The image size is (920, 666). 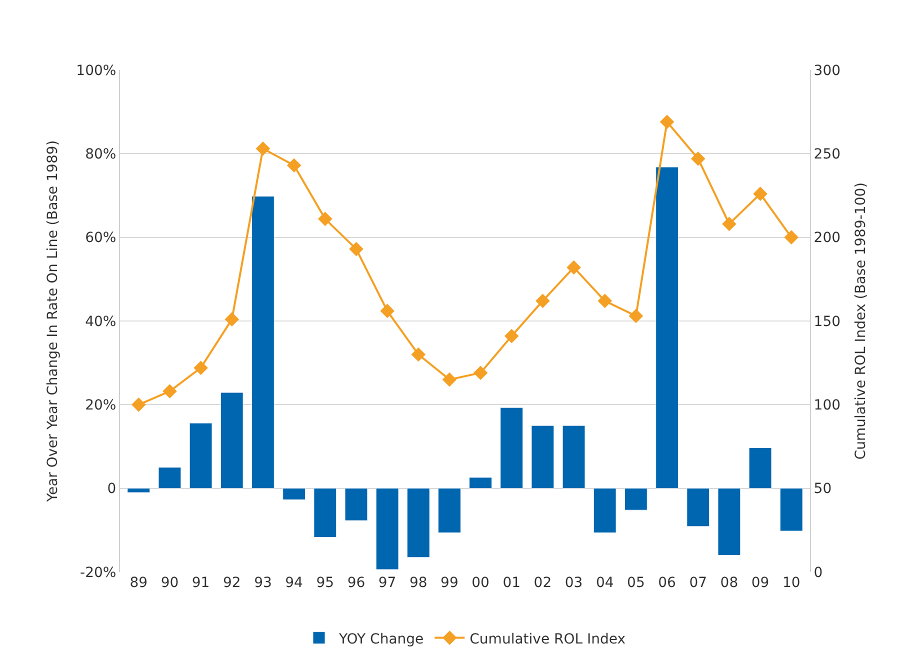 What do you see at coordinates (760, 583) in the screenshot?
I see `x-tick-label: 09` at bounding box center [760, 583].